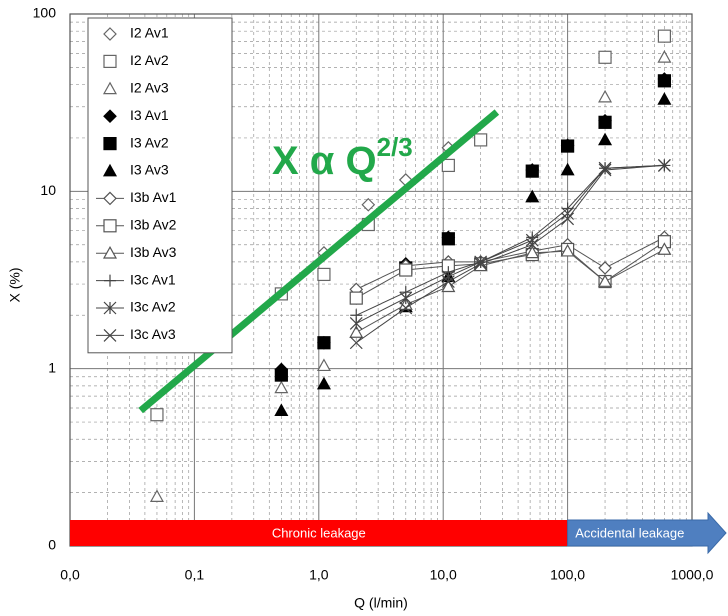 The height and width of the screenshot is (616, 728). I want to click on legend-label: I3c Av1, so click(153, 279).